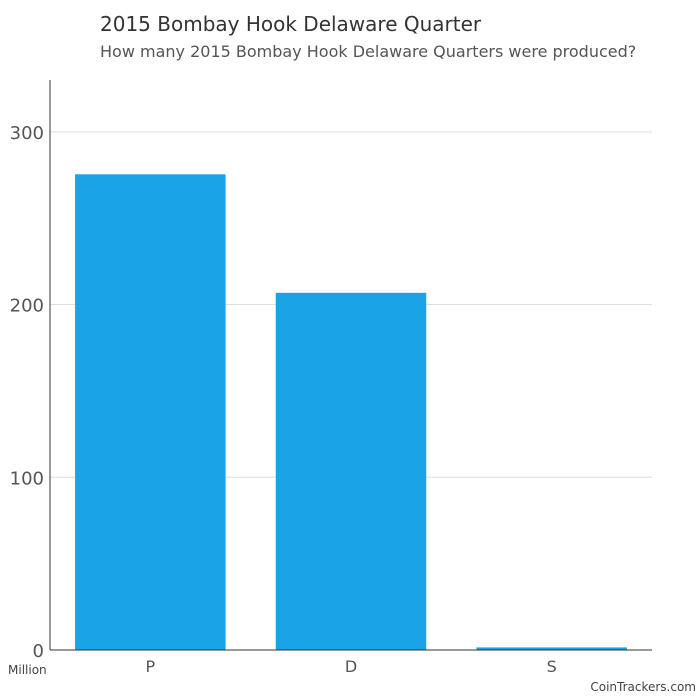 This screenshot has width=700, height=700. Describe the element at coordinates (552, 666) in the screenshot. I see `x-tick-label-s: S` at that location.